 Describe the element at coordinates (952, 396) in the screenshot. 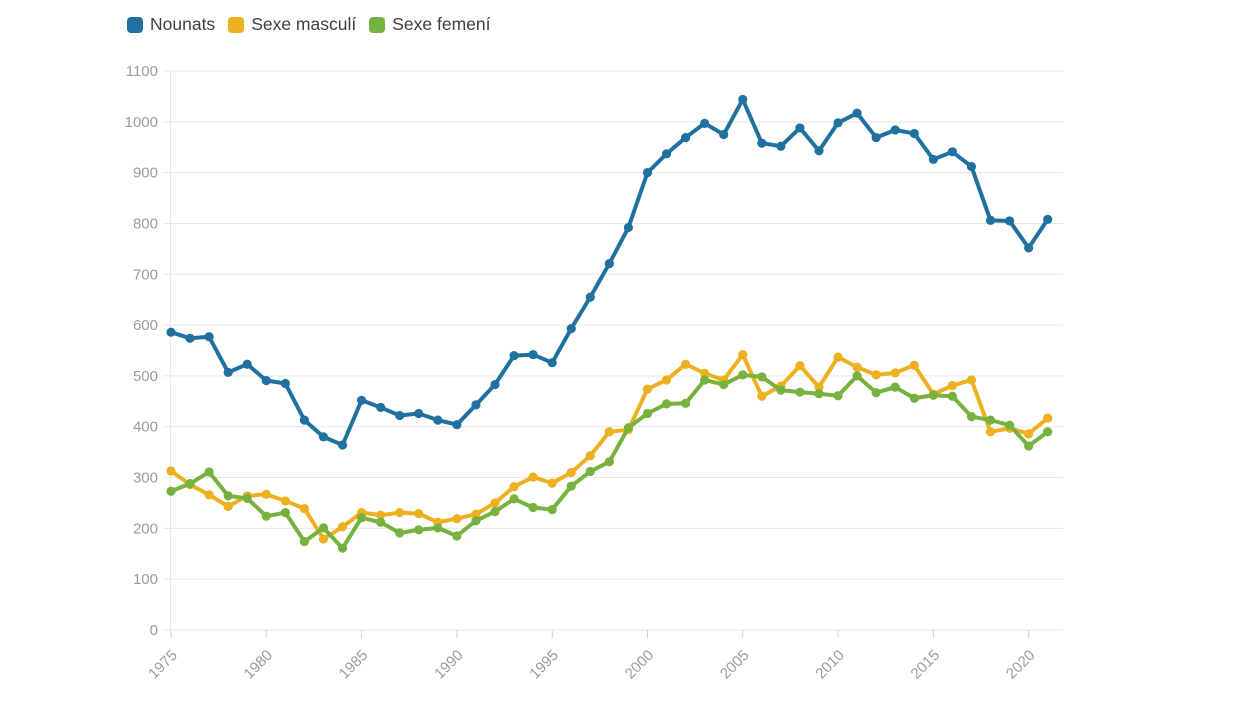

I see `data-point-sexe-femeni-2016` at that location.